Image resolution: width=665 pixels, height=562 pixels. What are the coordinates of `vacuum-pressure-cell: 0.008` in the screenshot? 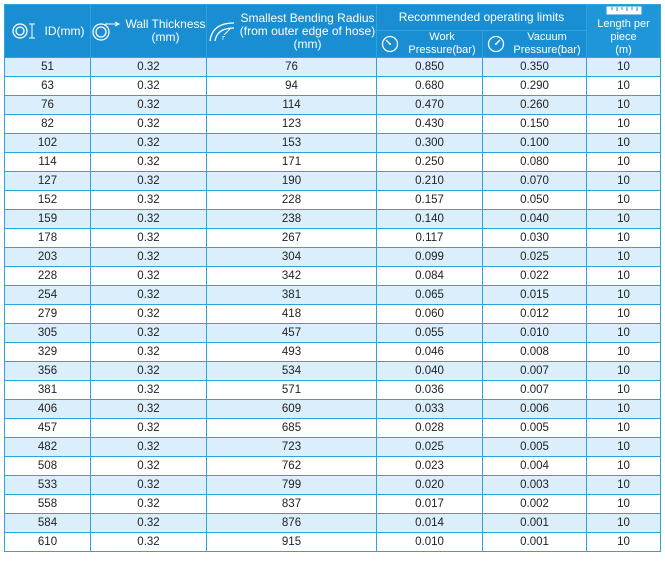 It's located at (534, 352).